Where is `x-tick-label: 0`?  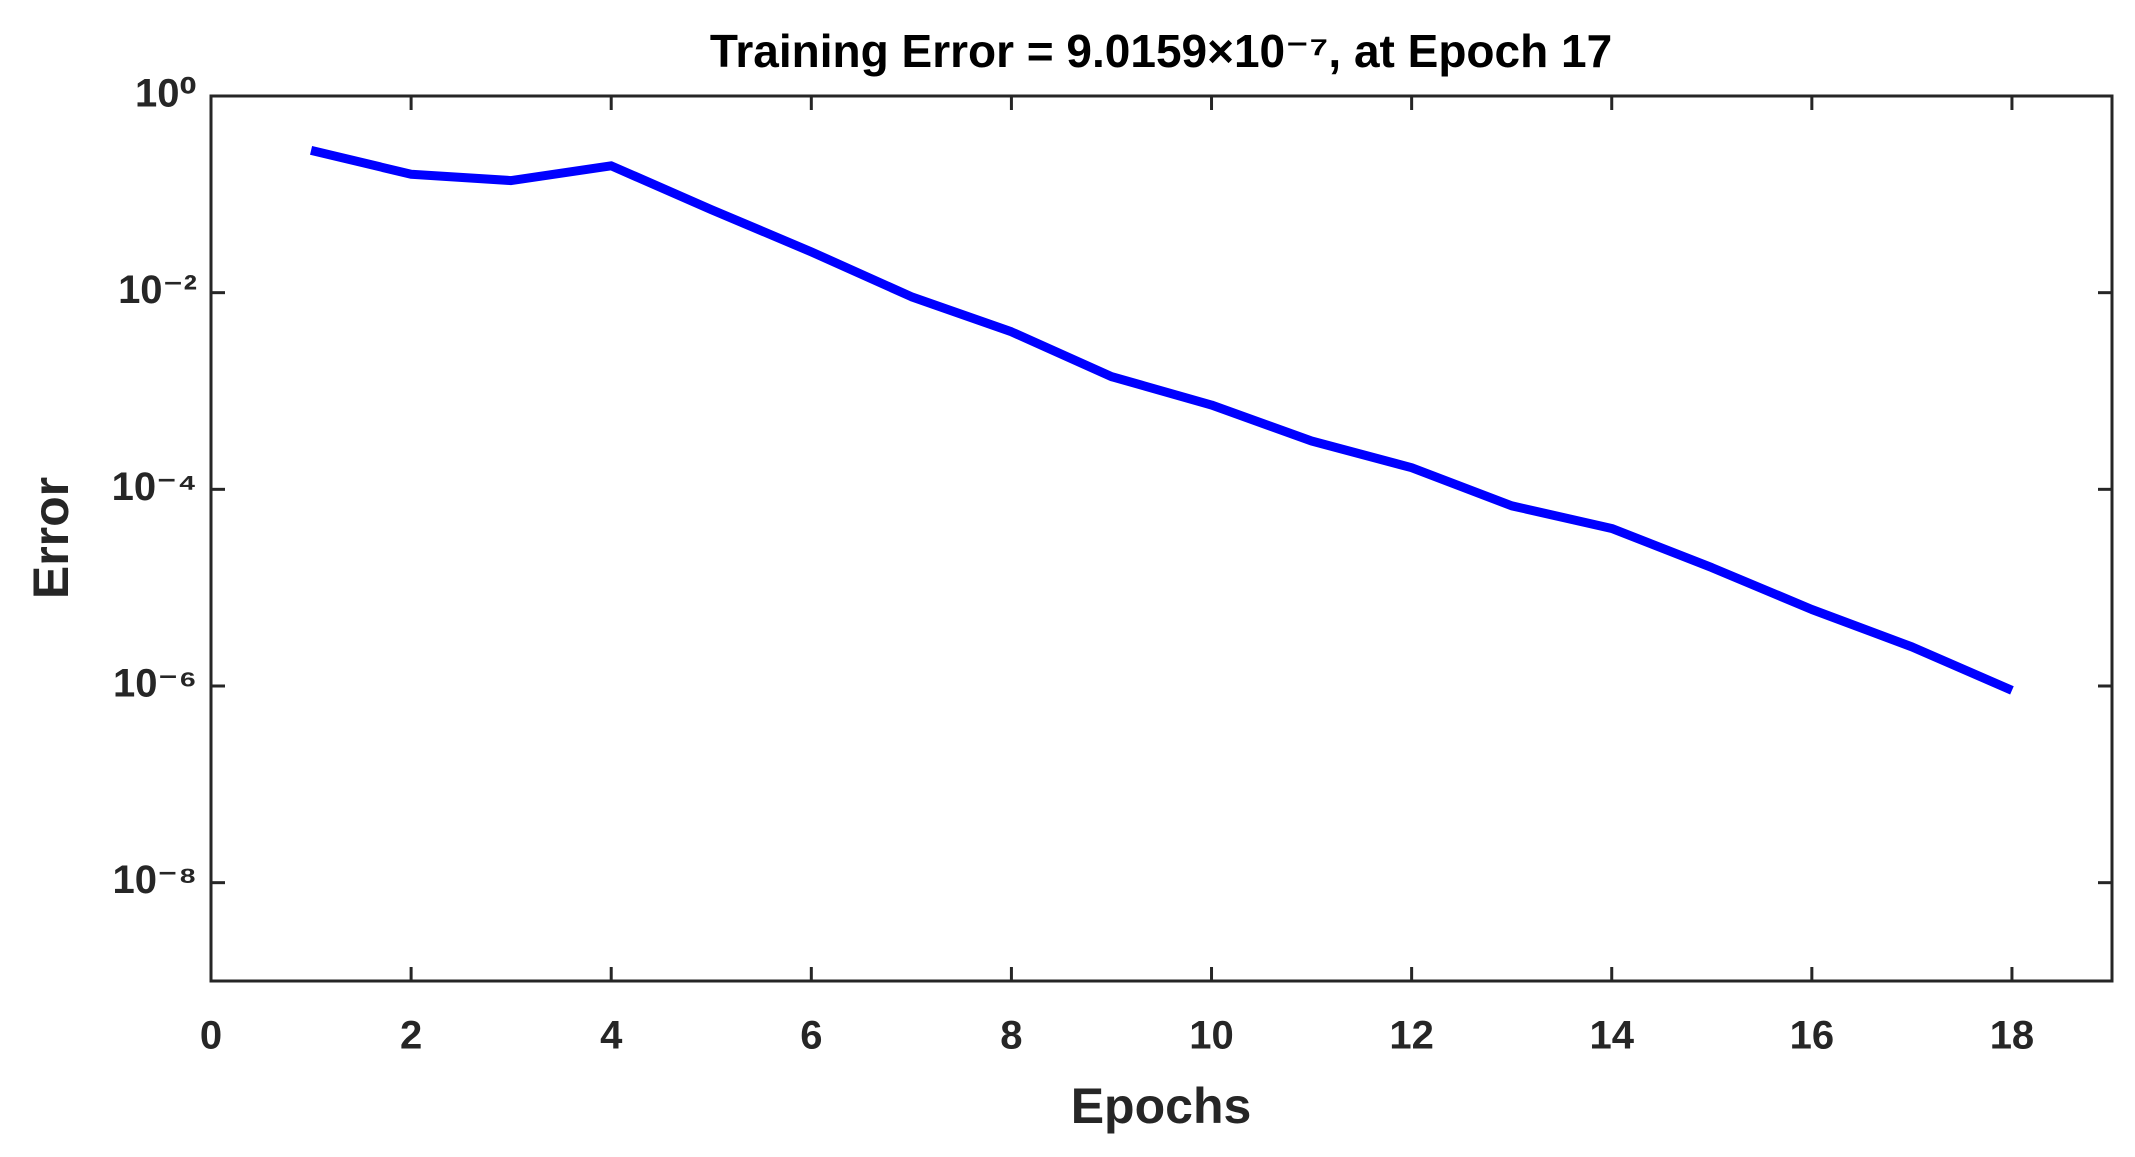 x-tick-label: 0 is located at coordinates (211, 1036).